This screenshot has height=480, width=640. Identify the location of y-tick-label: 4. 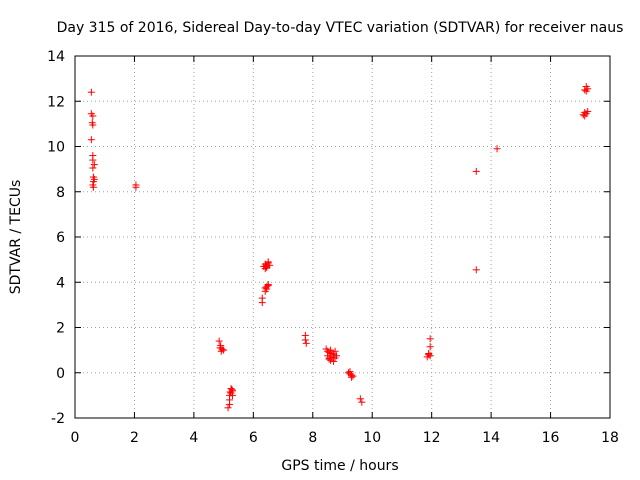
(60, 283).